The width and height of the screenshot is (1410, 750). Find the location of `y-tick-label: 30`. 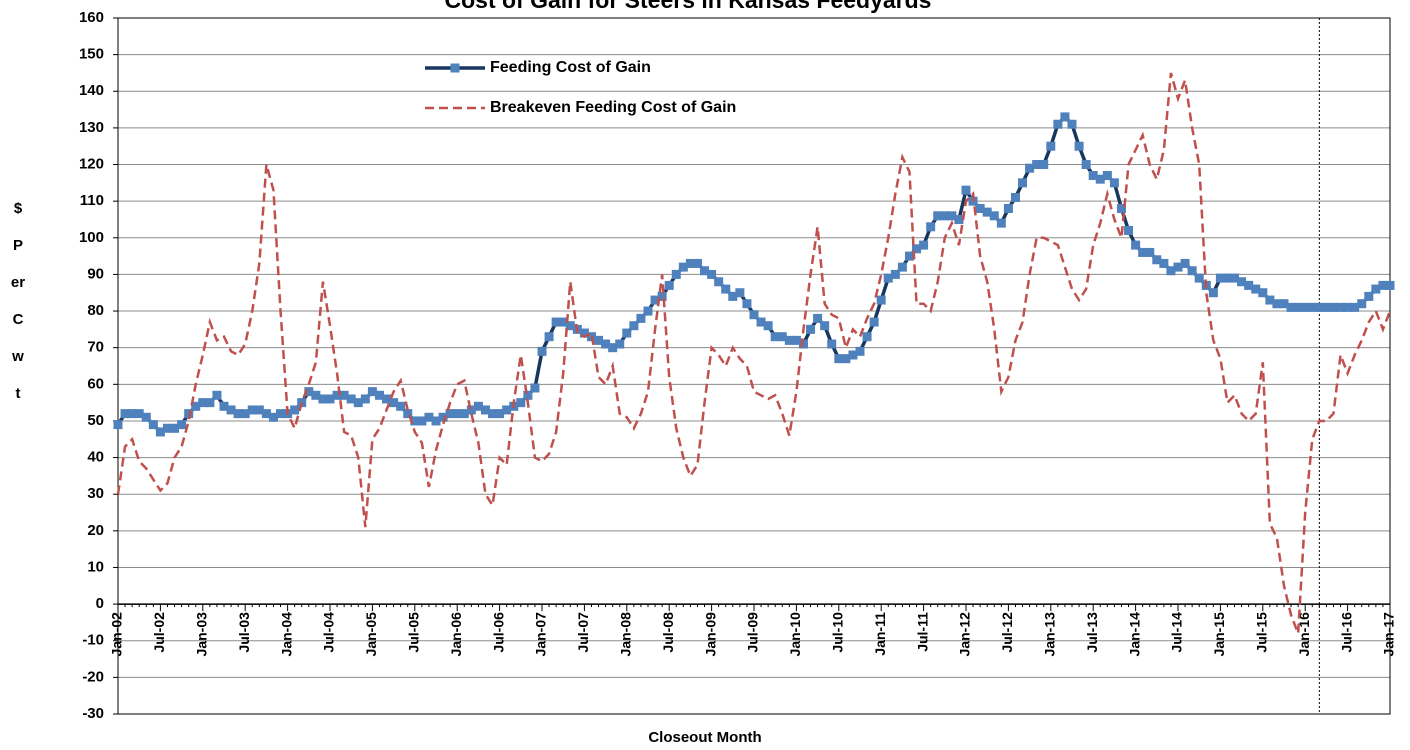

y-tick-label: 30 is located at coordinates (95, 493).